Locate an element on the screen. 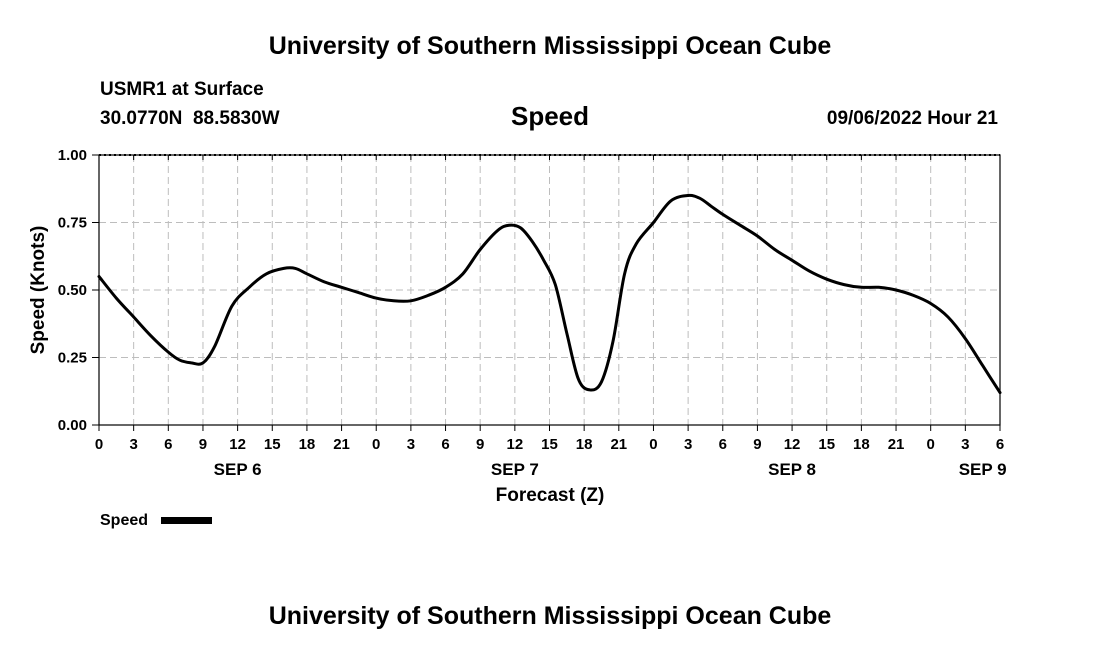  timestamp-label: 09/06/2022 Hour 21 is located at coordinates (913, 118).